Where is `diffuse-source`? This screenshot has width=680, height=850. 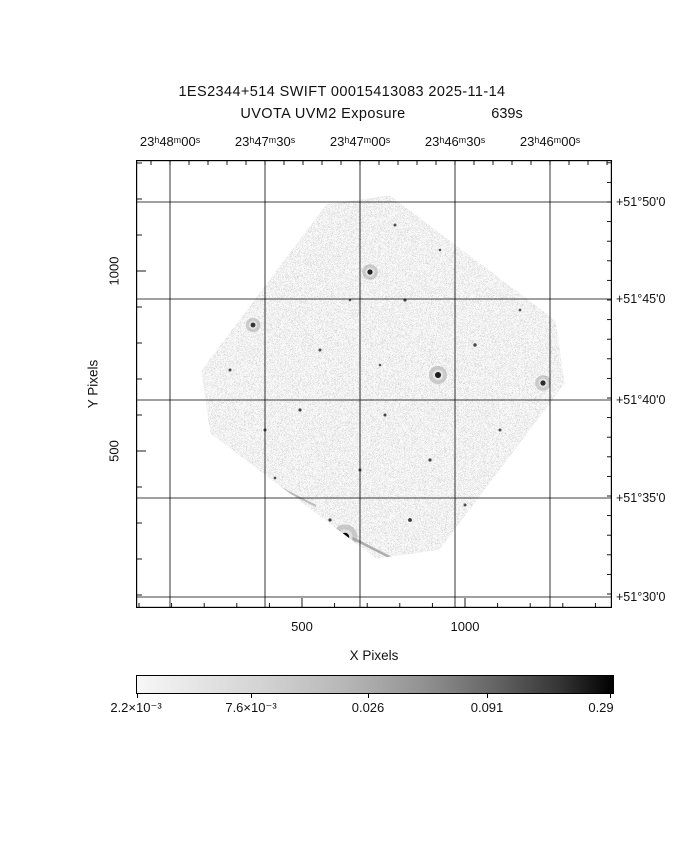
diffuse-source is located at coordinates (290, 237).